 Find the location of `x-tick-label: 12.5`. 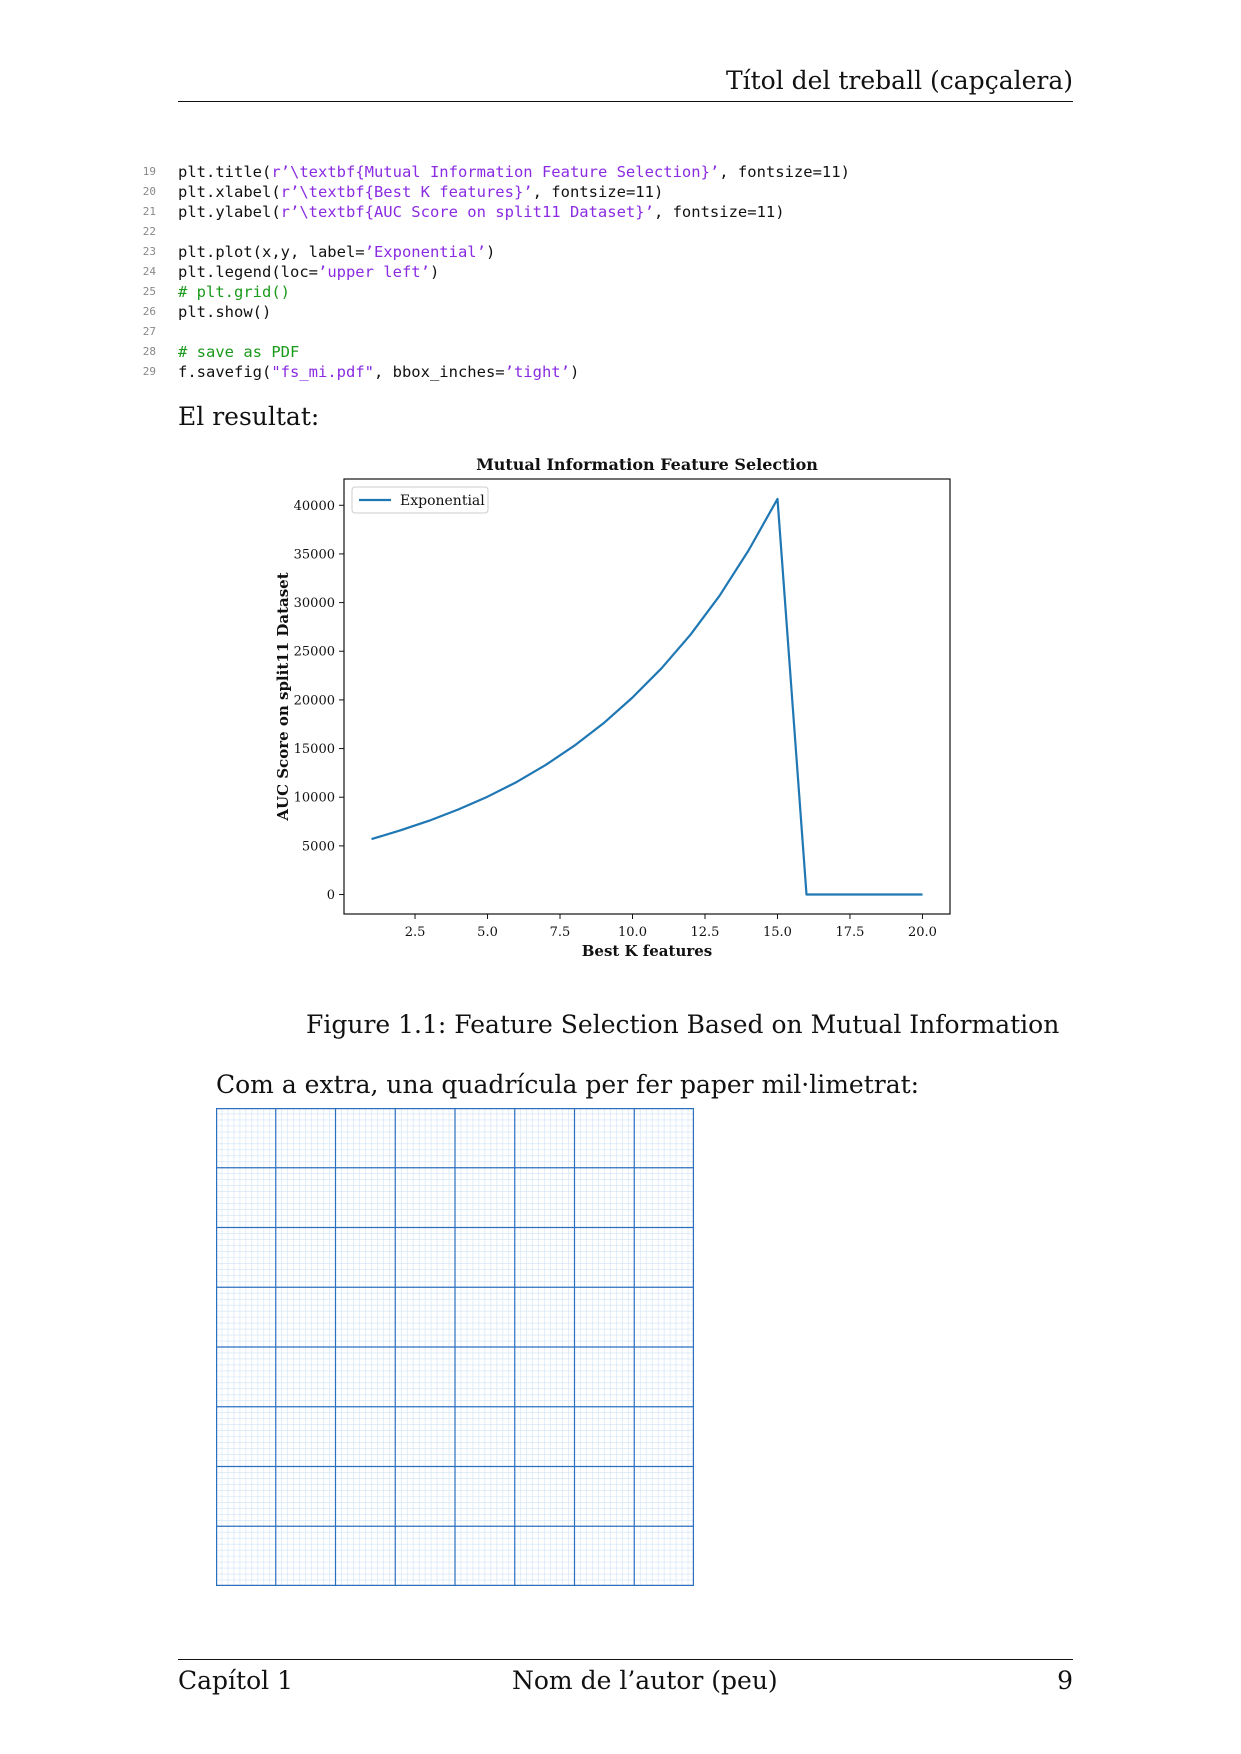

x-tick-label: 12.5 is located at coordinates (705, 932).